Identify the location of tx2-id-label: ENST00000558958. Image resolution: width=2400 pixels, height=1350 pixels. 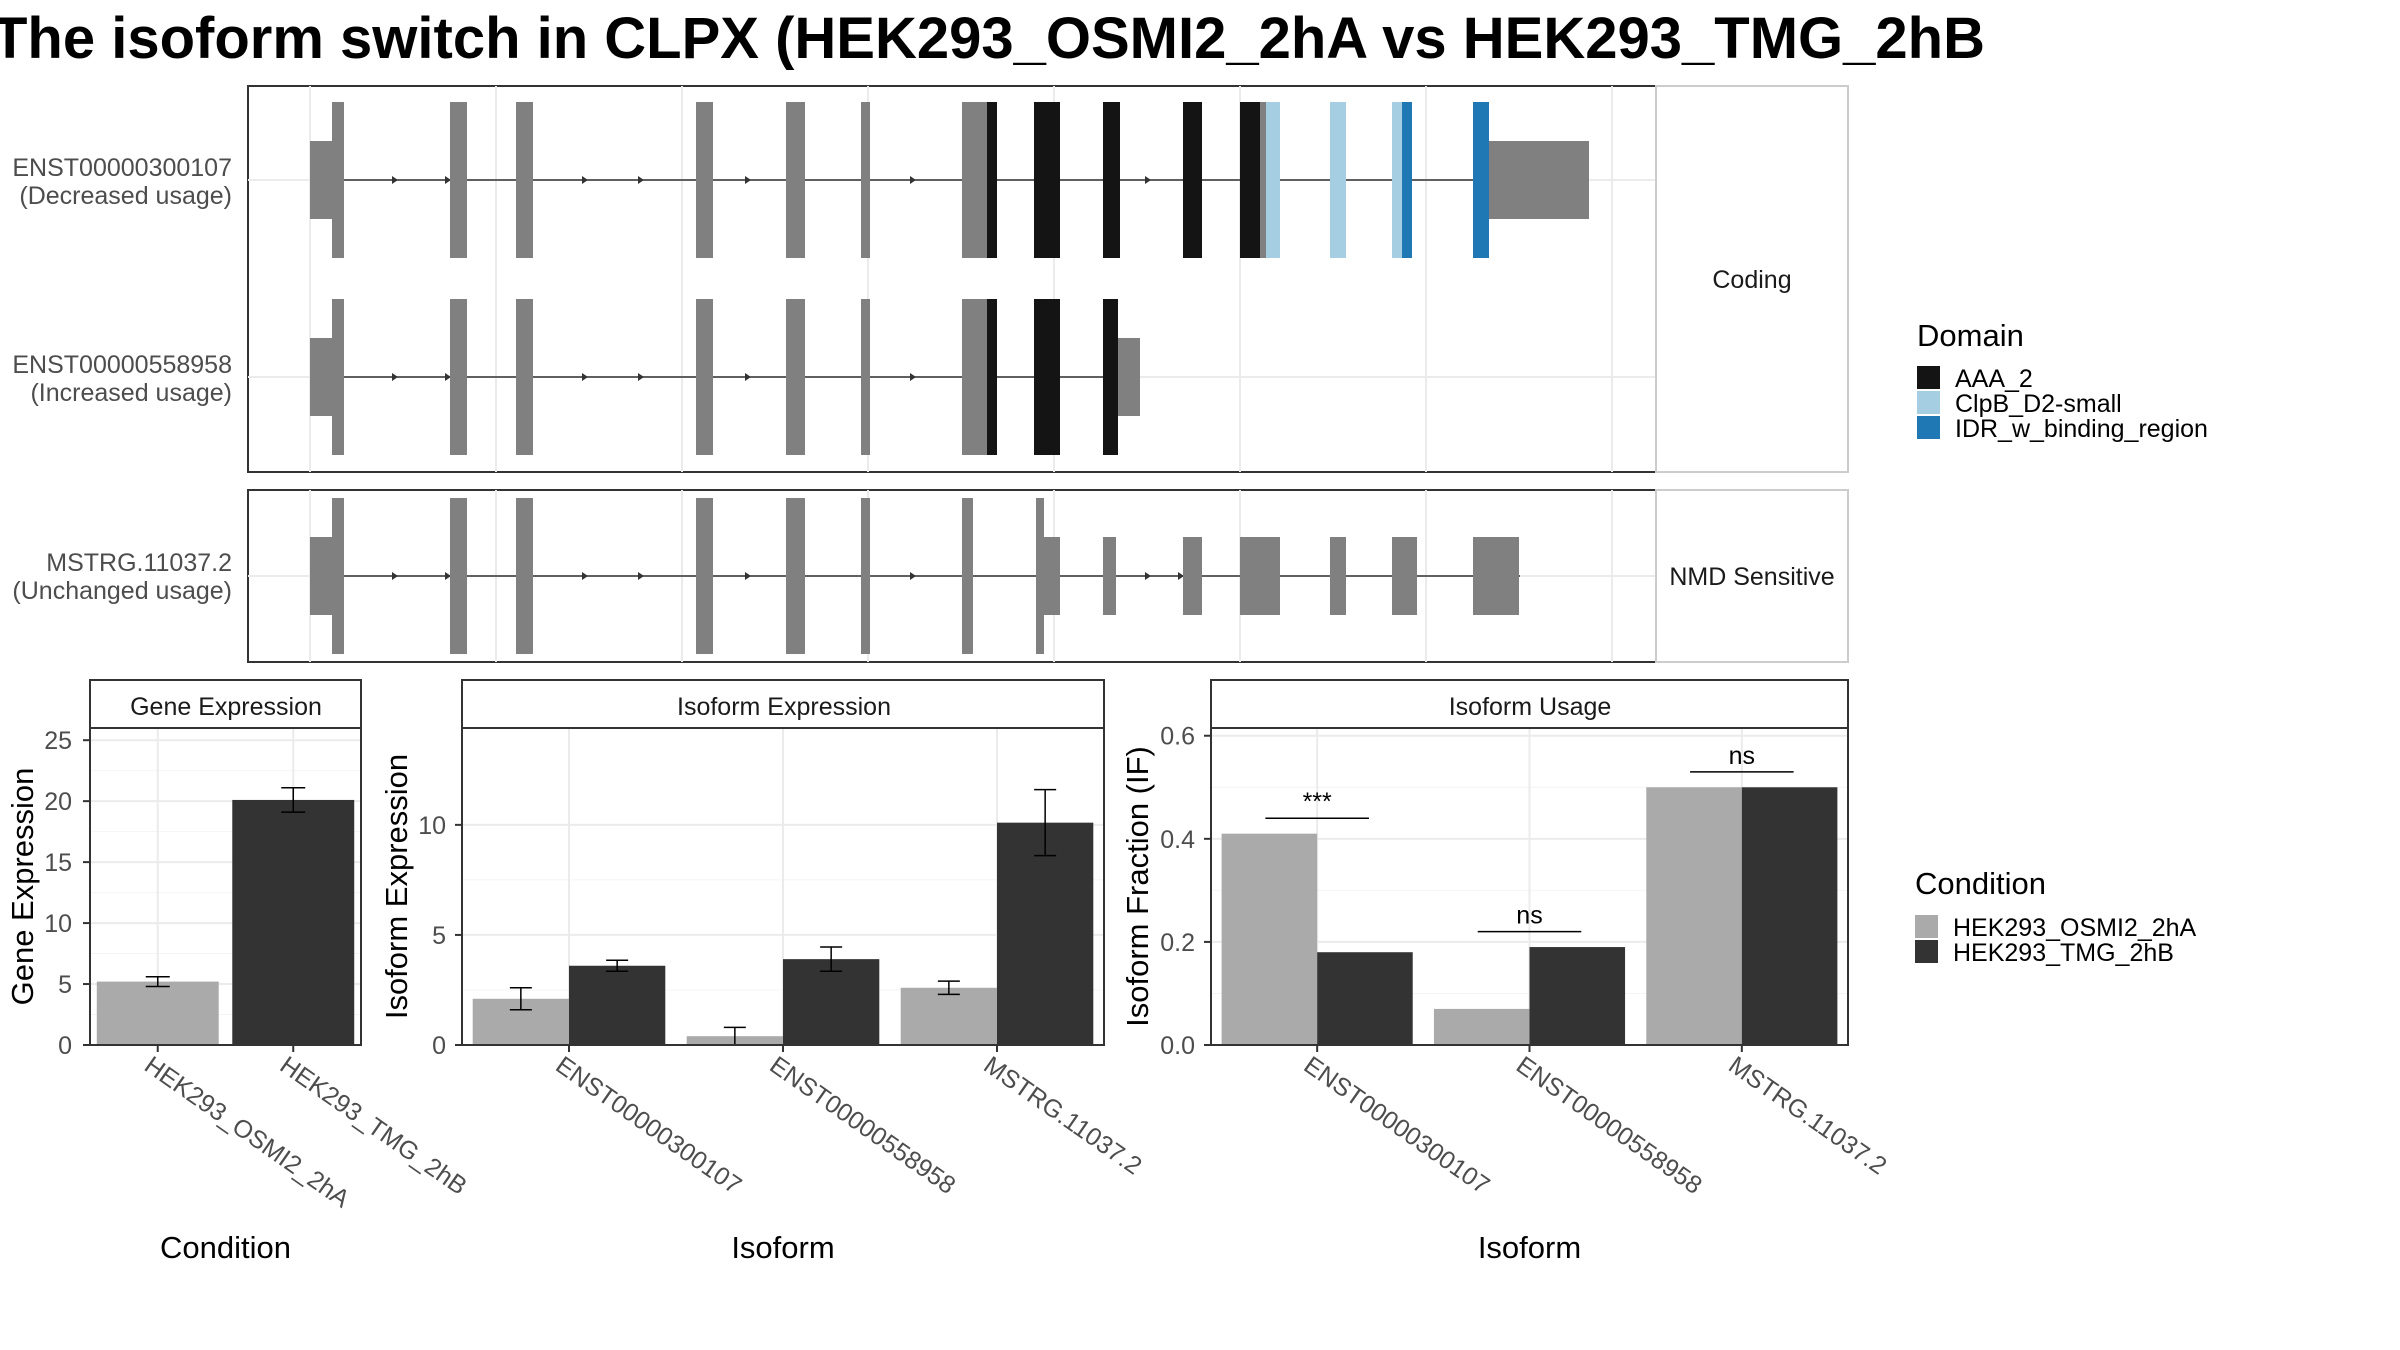
(122, 365).